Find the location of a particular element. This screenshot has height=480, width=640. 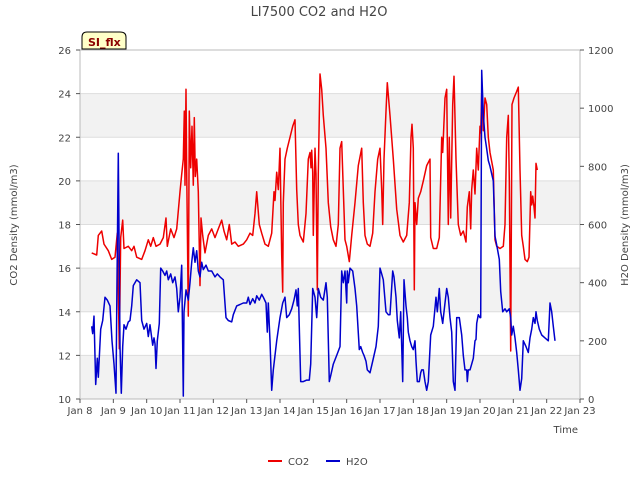

y2-tick-label: 600 is located at coordinates (597, 226).